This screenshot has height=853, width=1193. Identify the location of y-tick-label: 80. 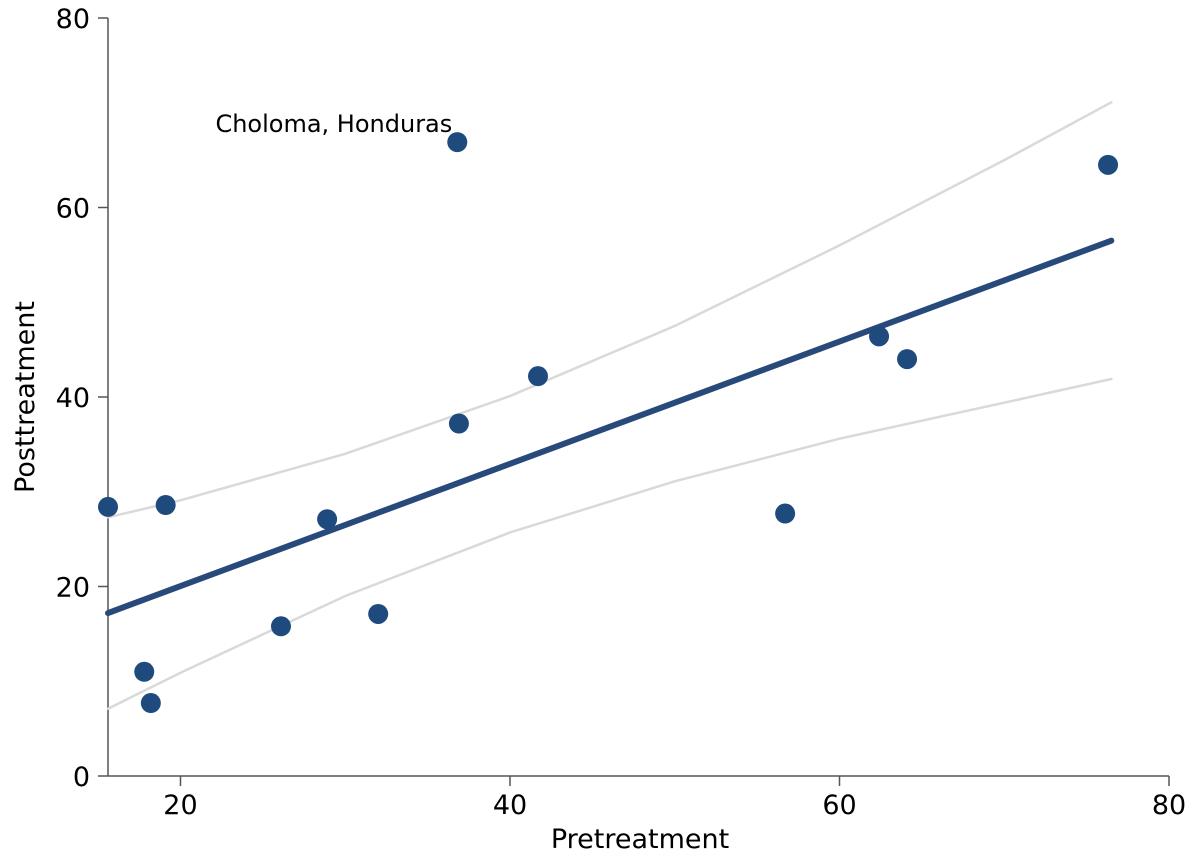
(73, 19).